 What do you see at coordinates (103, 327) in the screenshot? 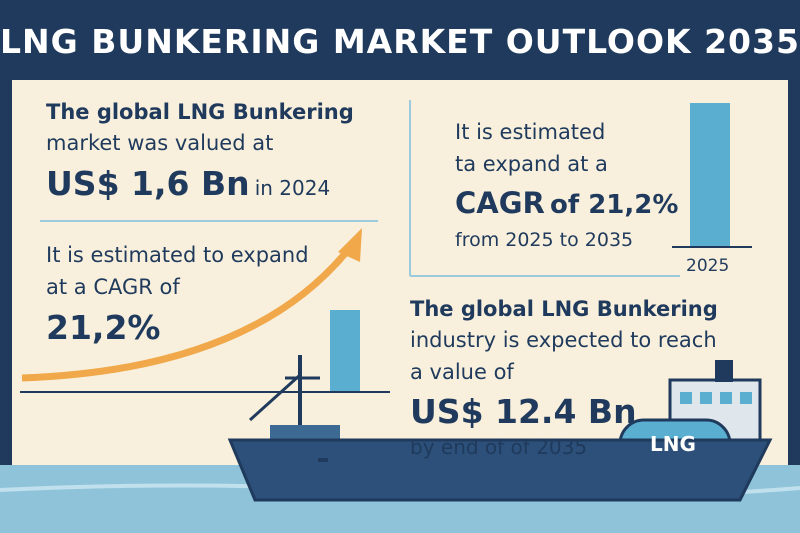
I see `value: 21,2%` at bounding box center [103, 327].